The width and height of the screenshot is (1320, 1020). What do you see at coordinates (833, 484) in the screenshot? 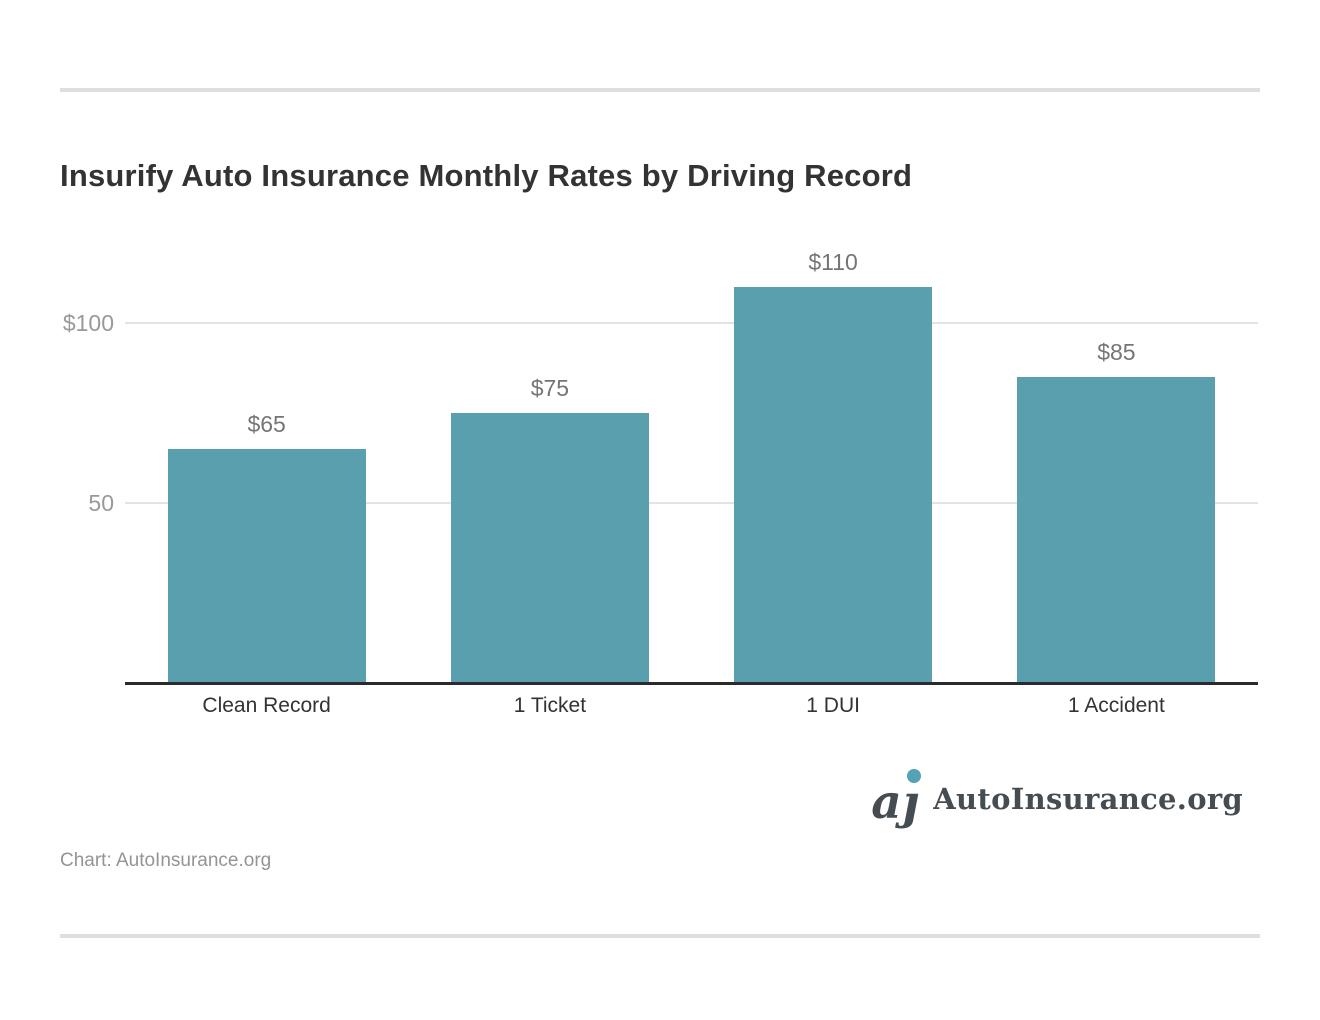
I see `bar-1-dui` at bounding box center [833, 484].